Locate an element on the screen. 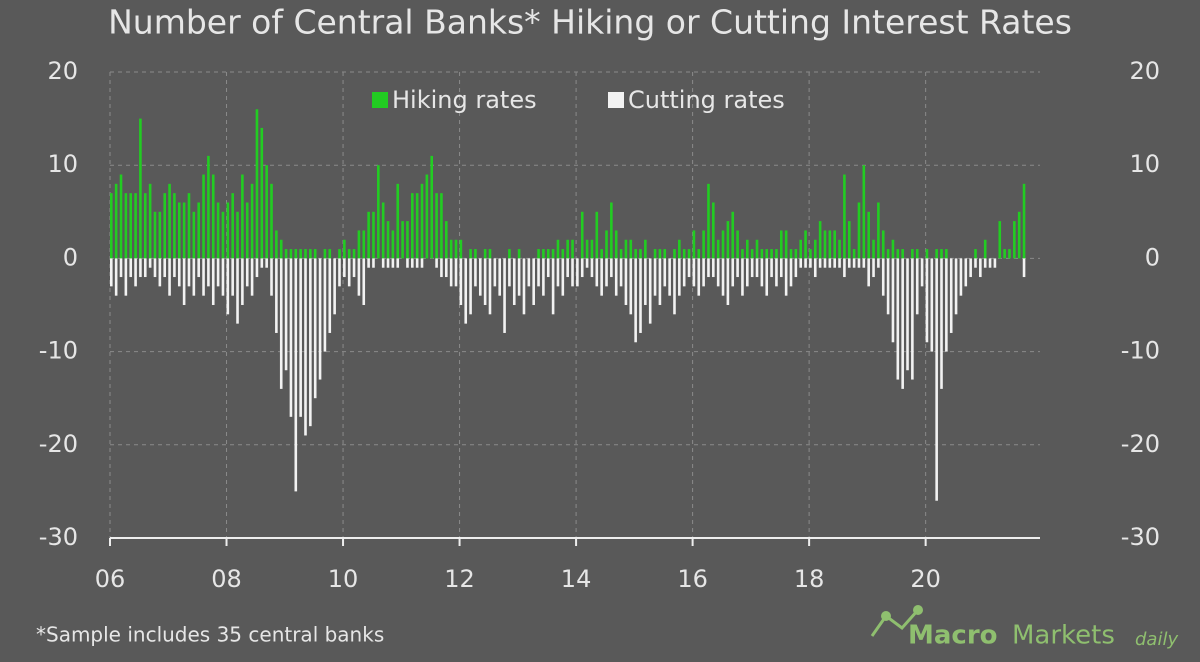  y2-tick-label: -20 is located at coordinates (1140, 444).